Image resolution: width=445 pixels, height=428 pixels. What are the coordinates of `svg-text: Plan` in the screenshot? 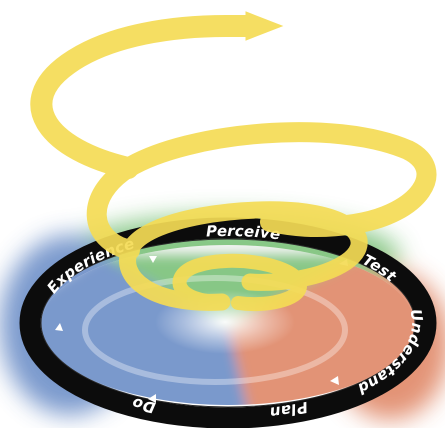 It's located at (289, 410).